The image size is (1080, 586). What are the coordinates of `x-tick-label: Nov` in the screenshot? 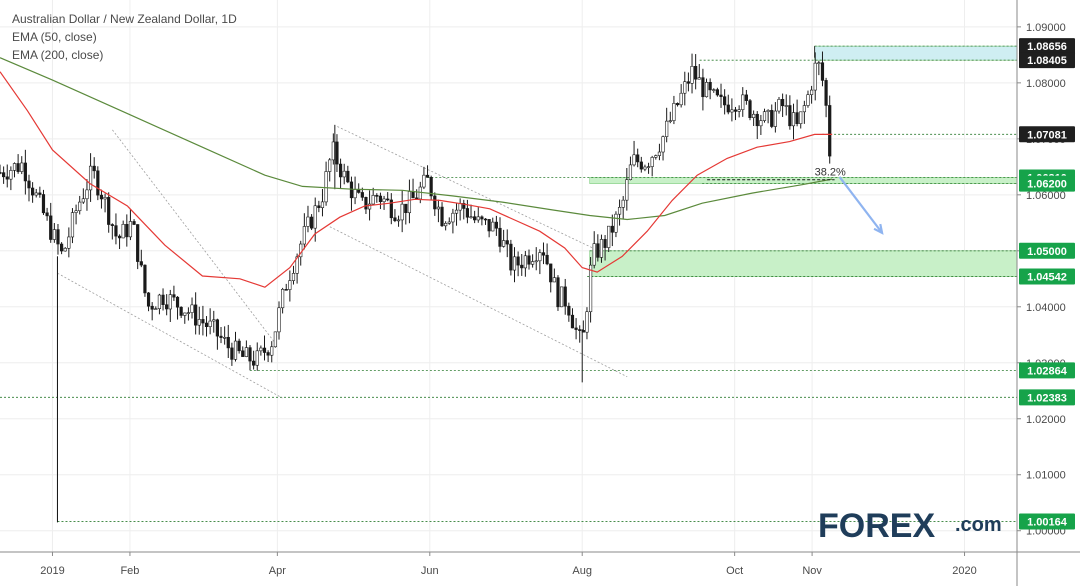 It's located at (812, 571).